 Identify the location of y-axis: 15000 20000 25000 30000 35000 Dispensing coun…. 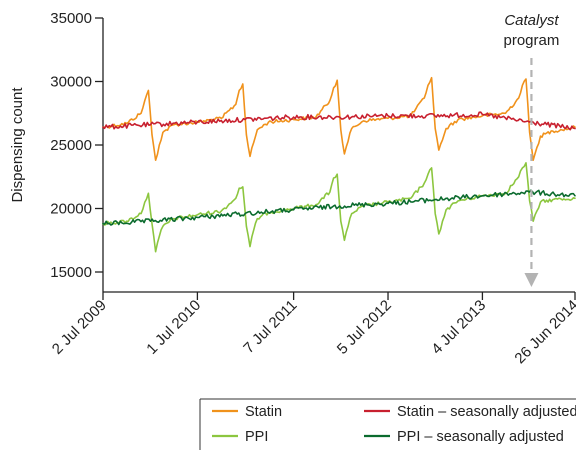
(56, 151).